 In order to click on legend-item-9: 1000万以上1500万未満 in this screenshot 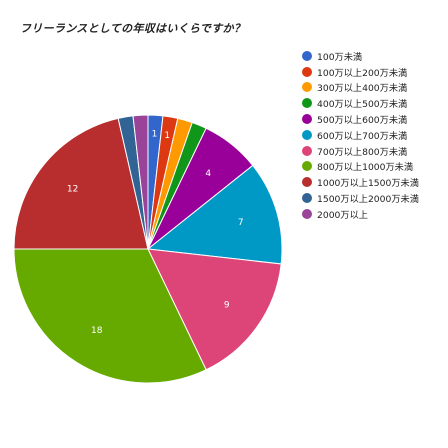, I will do `click(360, 182)`.